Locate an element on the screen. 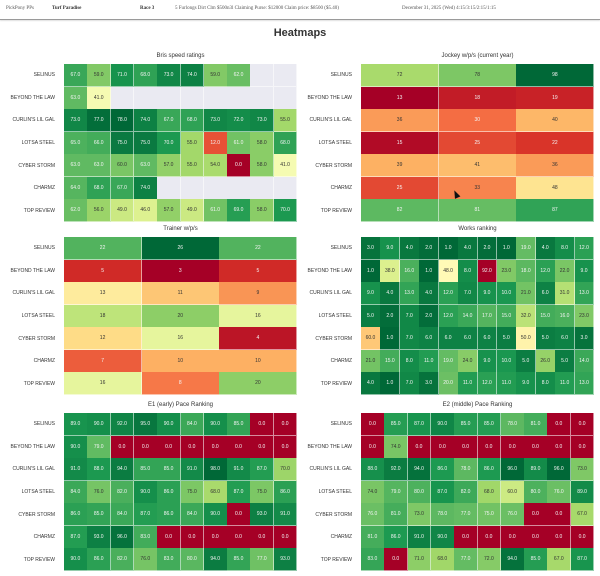  e2-cell: 60.0 is located at coordinates (512, 492).